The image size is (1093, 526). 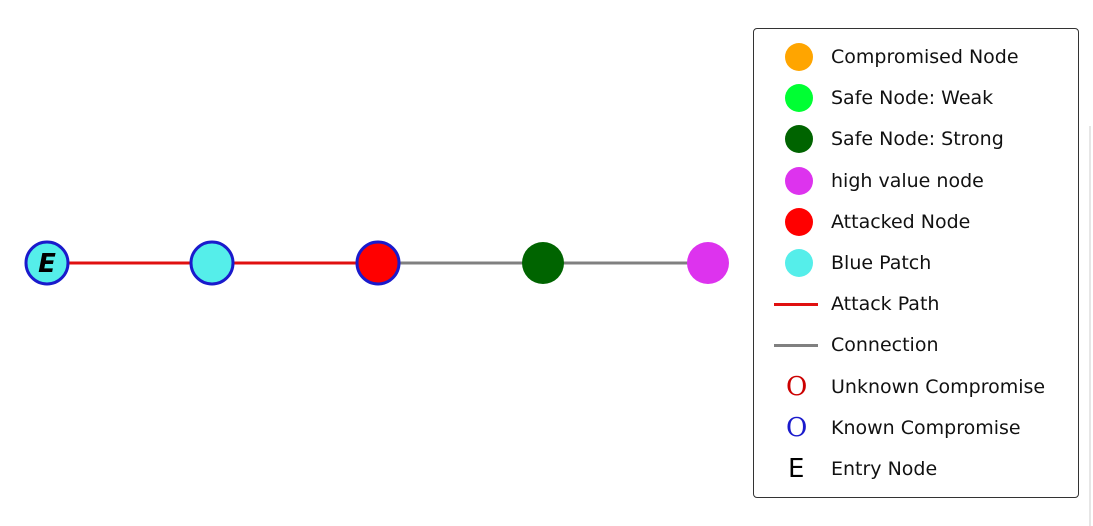 I want to click on entry-node-label: E, so click(x=47, y=264).